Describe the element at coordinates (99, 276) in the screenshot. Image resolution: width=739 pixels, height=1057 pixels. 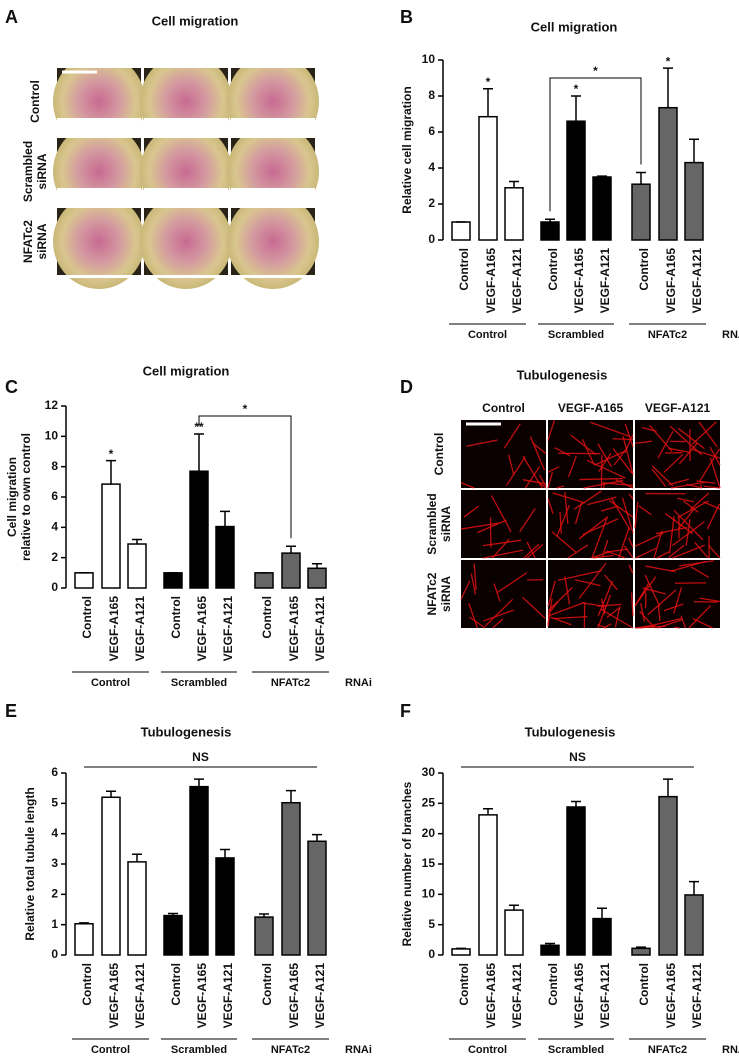
I see `micrograph-clip-bottom` at that location.